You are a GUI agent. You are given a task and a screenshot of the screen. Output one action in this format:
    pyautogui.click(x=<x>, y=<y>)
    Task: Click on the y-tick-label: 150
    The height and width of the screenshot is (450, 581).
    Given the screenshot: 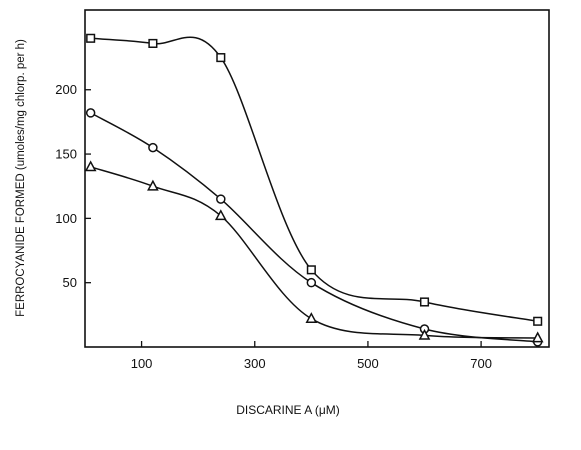 What is the action you would take?
    pyautogui.click(x=66, y=154)
    